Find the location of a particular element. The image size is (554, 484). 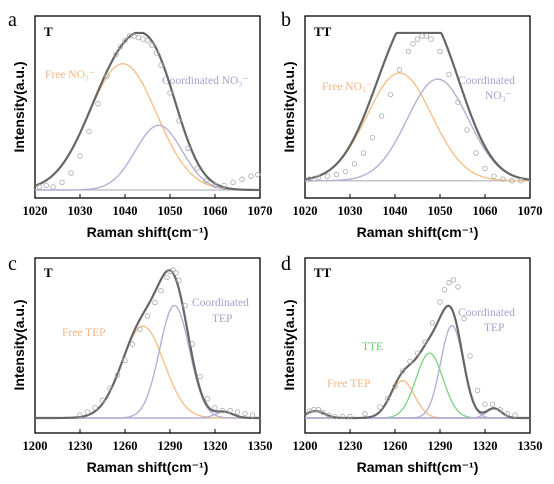

x-tick-label-d-5: 1350 is located at coordinates (530, 446).